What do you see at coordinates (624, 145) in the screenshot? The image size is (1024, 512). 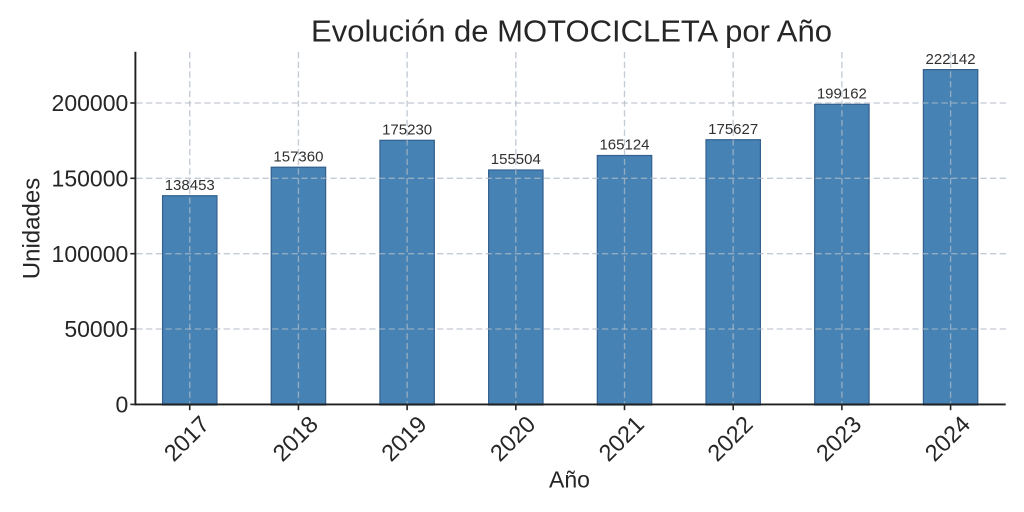 I see `svg-text: 165124` at bounding box center [624, 145].